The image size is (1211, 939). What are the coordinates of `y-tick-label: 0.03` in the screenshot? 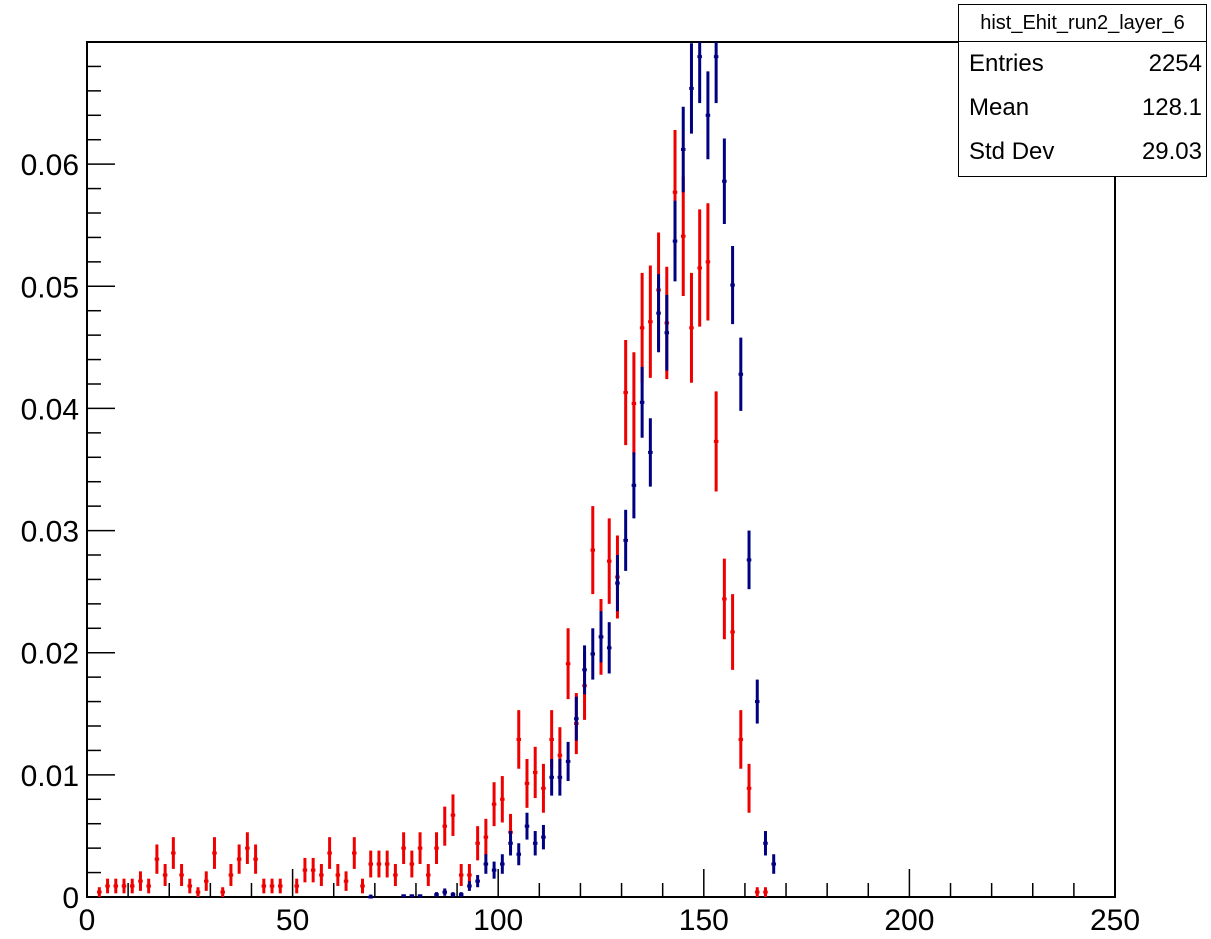 It's located at (50, 532).